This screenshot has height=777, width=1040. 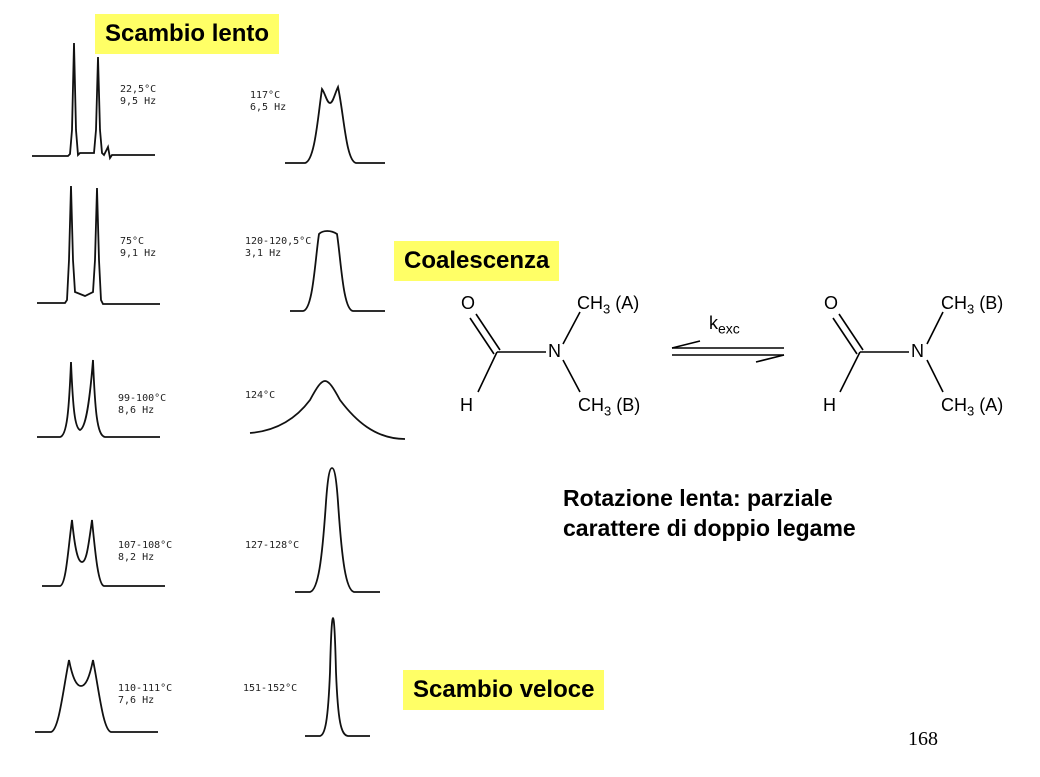 I want to click on label-slow-exchange: Scambio lento, so click(x=187, y=34).